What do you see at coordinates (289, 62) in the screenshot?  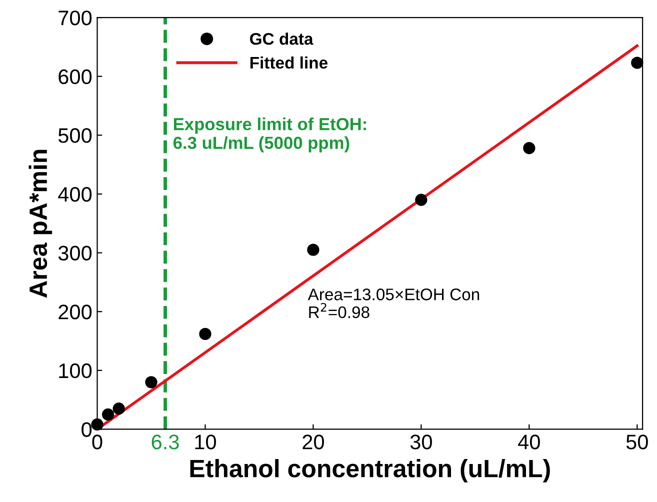 I see `legend-label: Fitted line` at bounding box center [289, 62].